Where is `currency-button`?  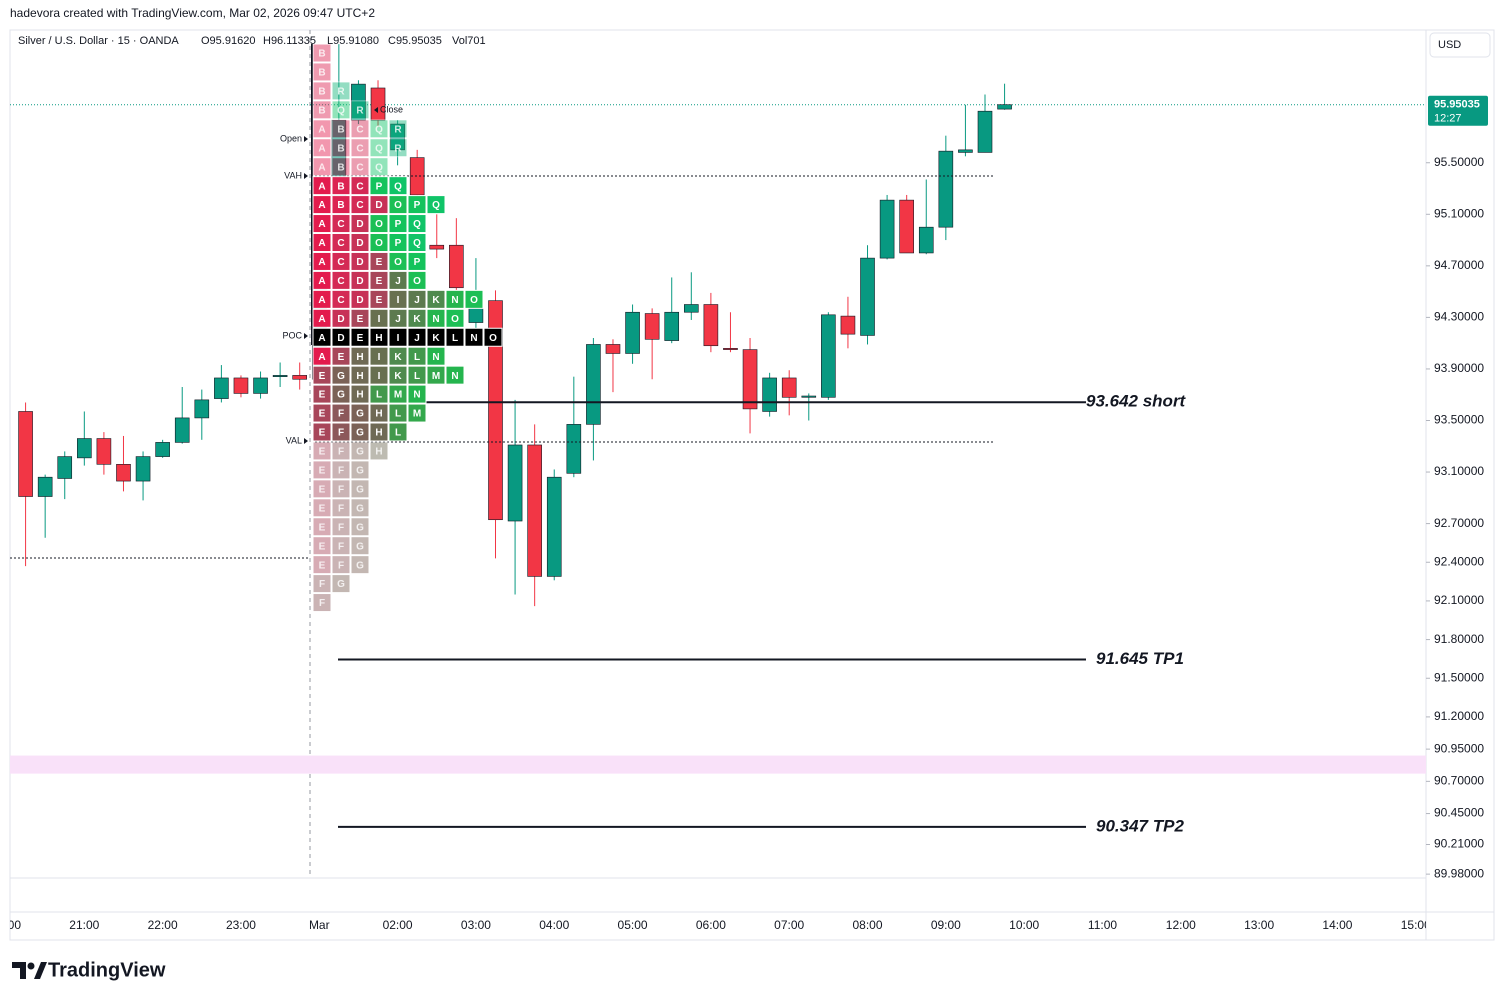
currency-button is located at coordinates (1460, 45).